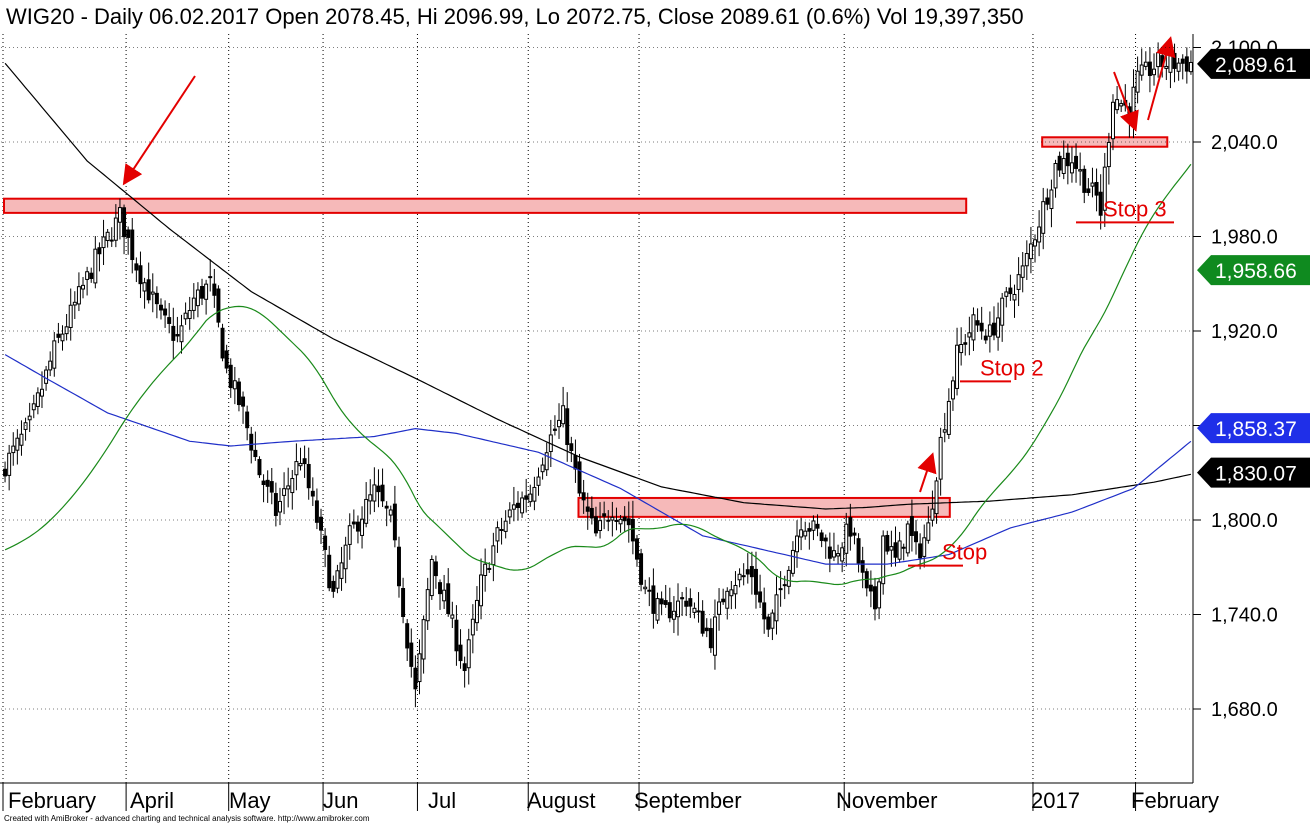 Image resolution: width=1310 pixels, height=824 pixels. Describe the element at coordinates (1253, 428) in the screenshot. I see `badge-shape` at that location.